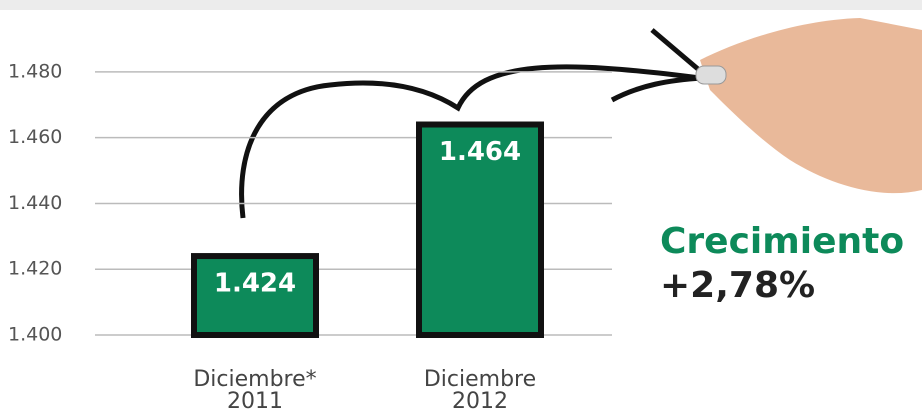  Describe the element at coordinates (254, 379) in the screenshot. I see `x-tick-label: Diciembre*` at that location.